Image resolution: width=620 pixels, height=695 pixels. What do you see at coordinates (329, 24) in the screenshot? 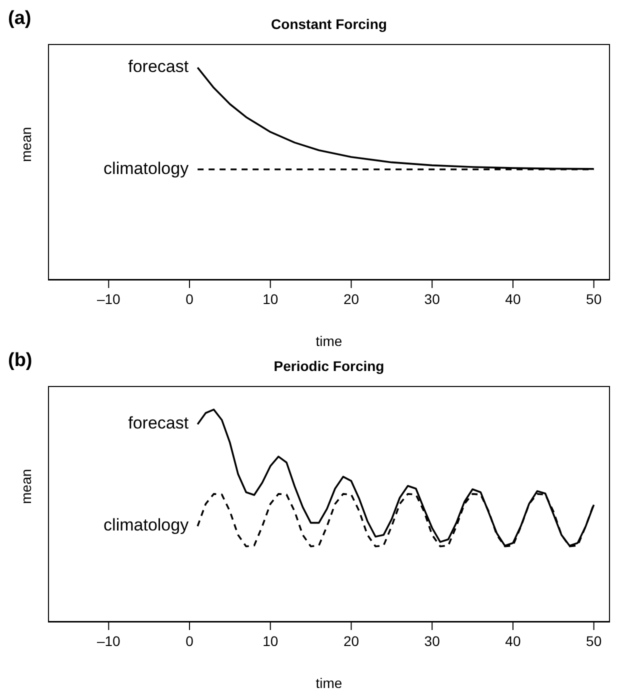
I see `chart-title: Constant Forcing` at bounding box center [329, 24].